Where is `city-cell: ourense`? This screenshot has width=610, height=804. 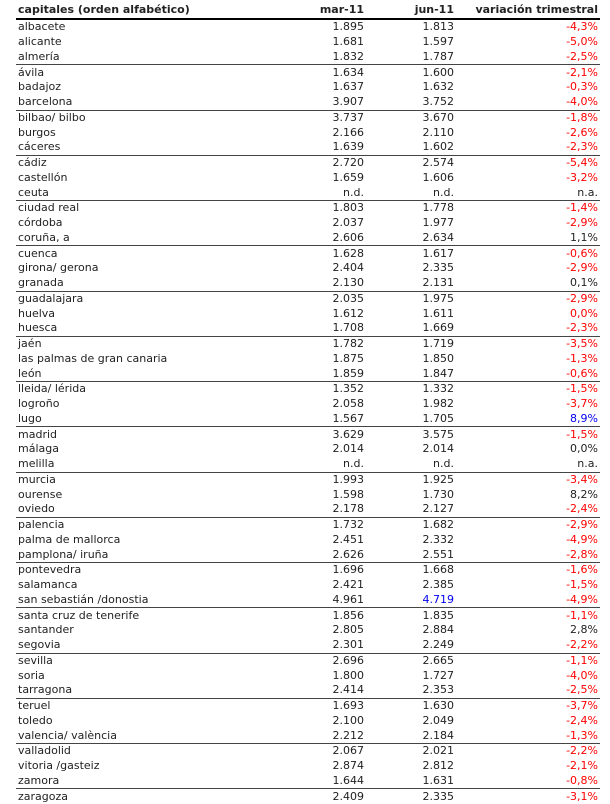
city-cell: ourense is located at coordinates (40, 494).